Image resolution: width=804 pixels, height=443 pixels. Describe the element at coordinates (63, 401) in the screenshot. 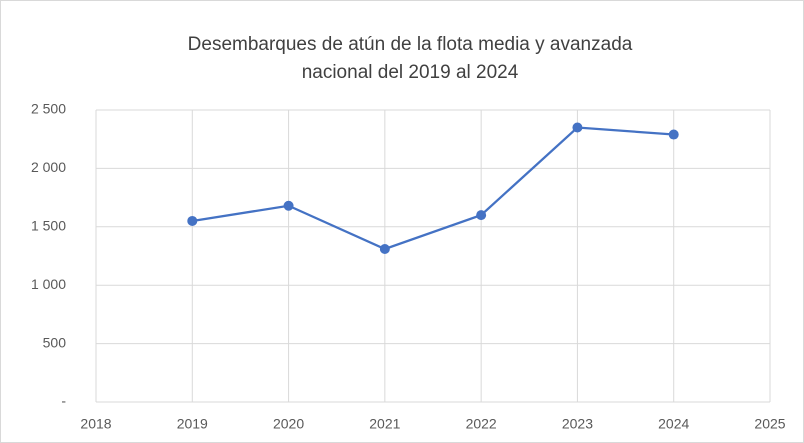

I see `y-tick-label: -` at that location.